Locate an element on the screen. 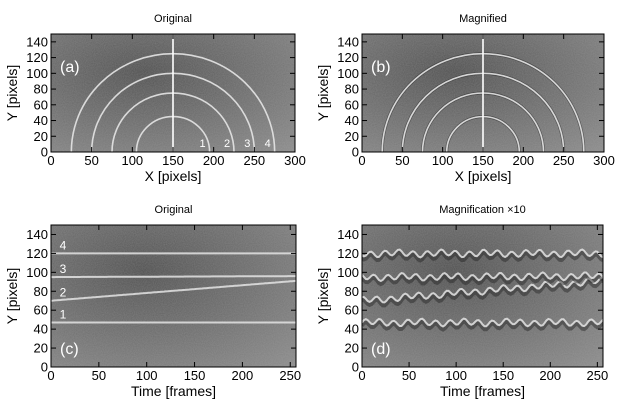 The height and width of the screenshot is (408, 623). arc-label: 3 is located at coordinates (247, 144).